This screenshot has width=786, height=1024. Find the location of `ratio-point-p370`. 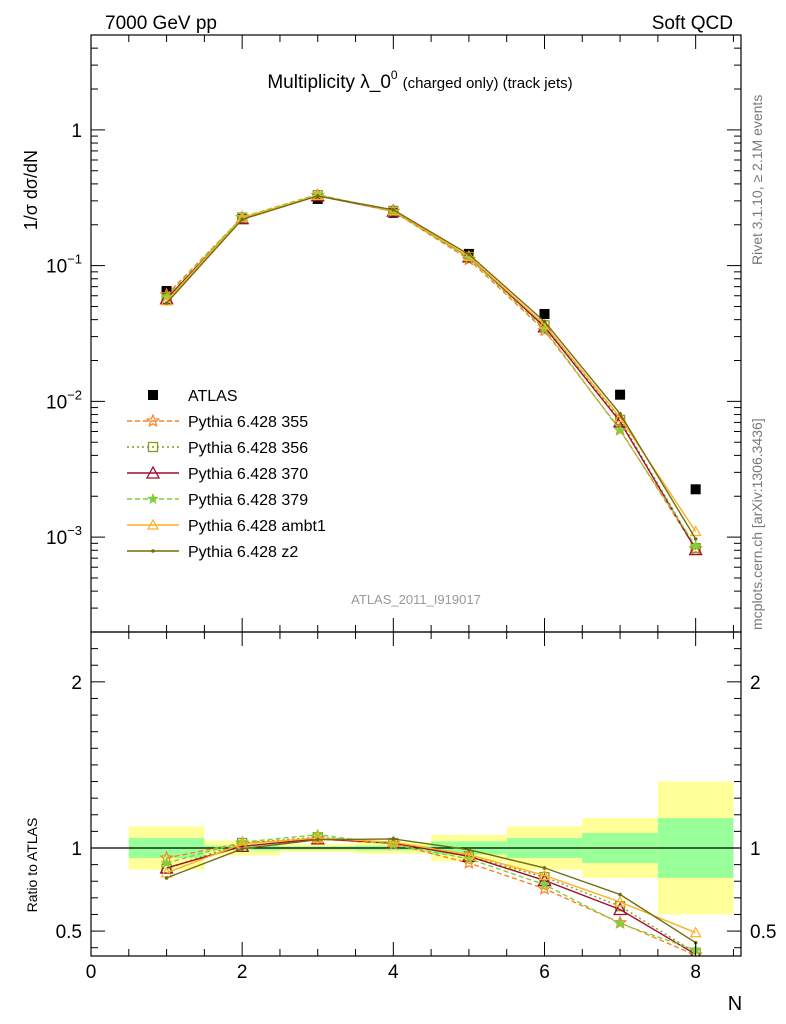

ratio-point-p370 is located at coordinates (620, 909).